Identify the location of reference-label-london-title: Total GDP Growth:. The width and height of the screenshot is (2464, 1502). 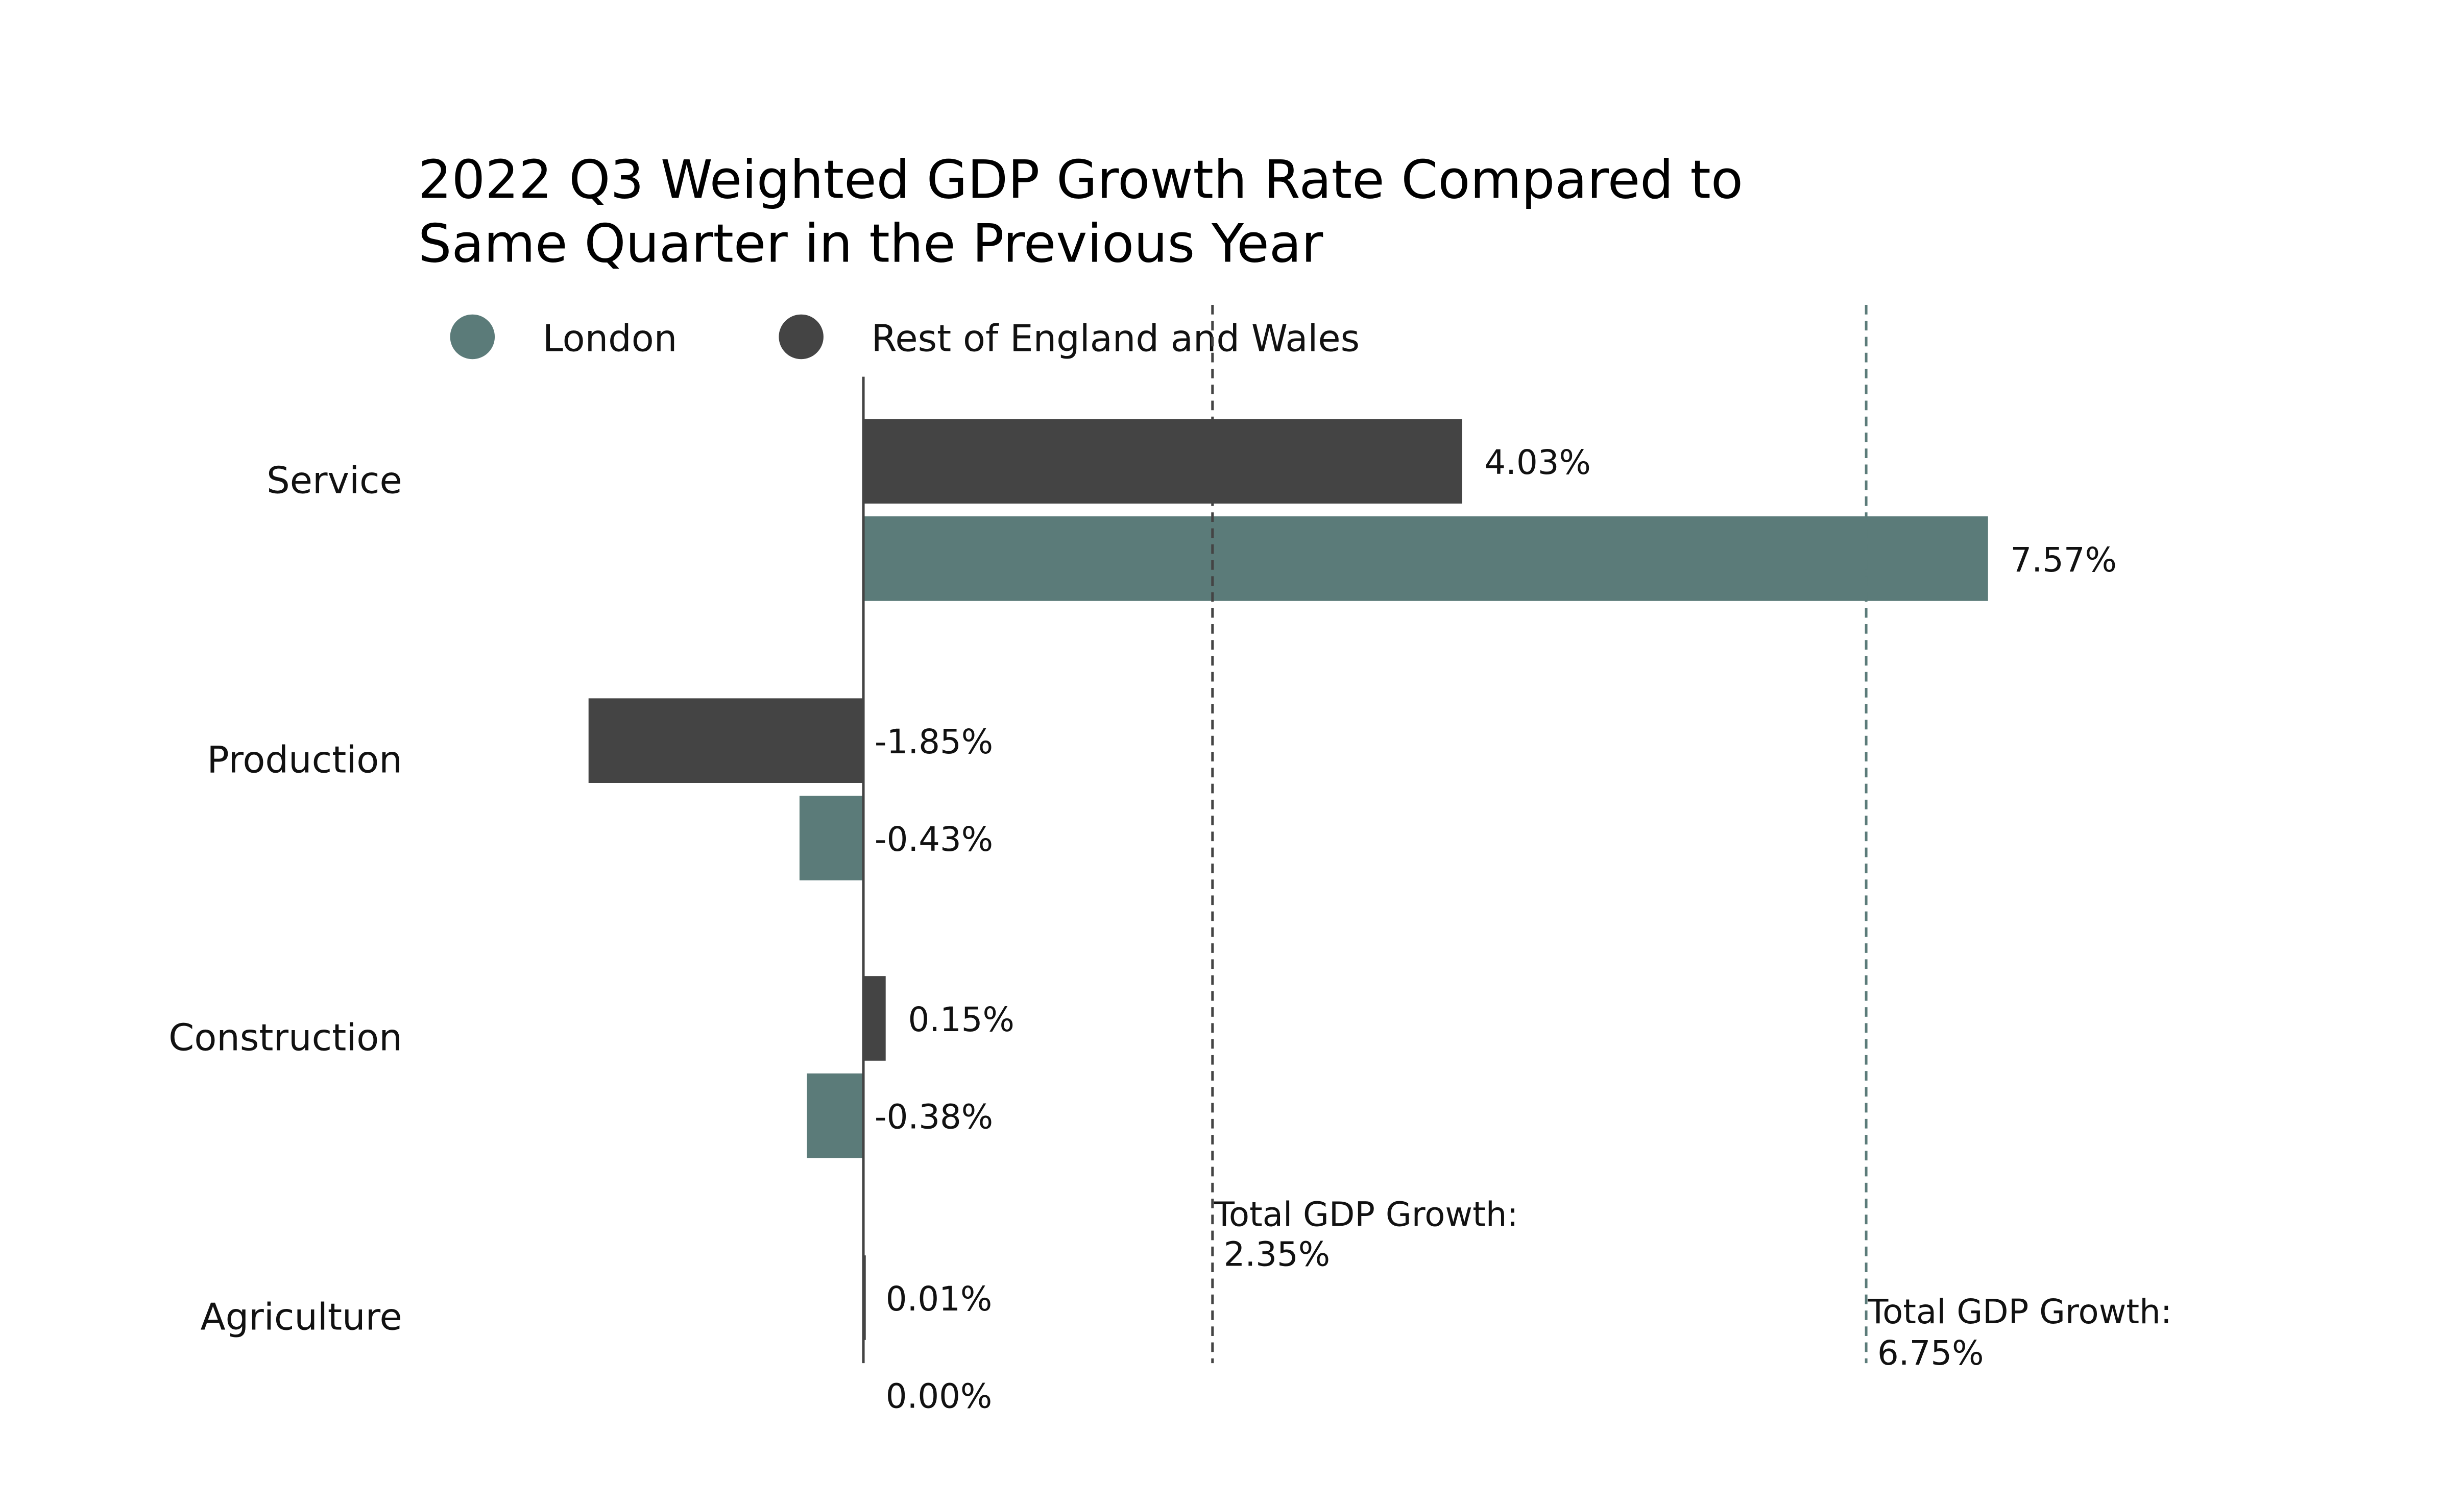
(2019, 1312).